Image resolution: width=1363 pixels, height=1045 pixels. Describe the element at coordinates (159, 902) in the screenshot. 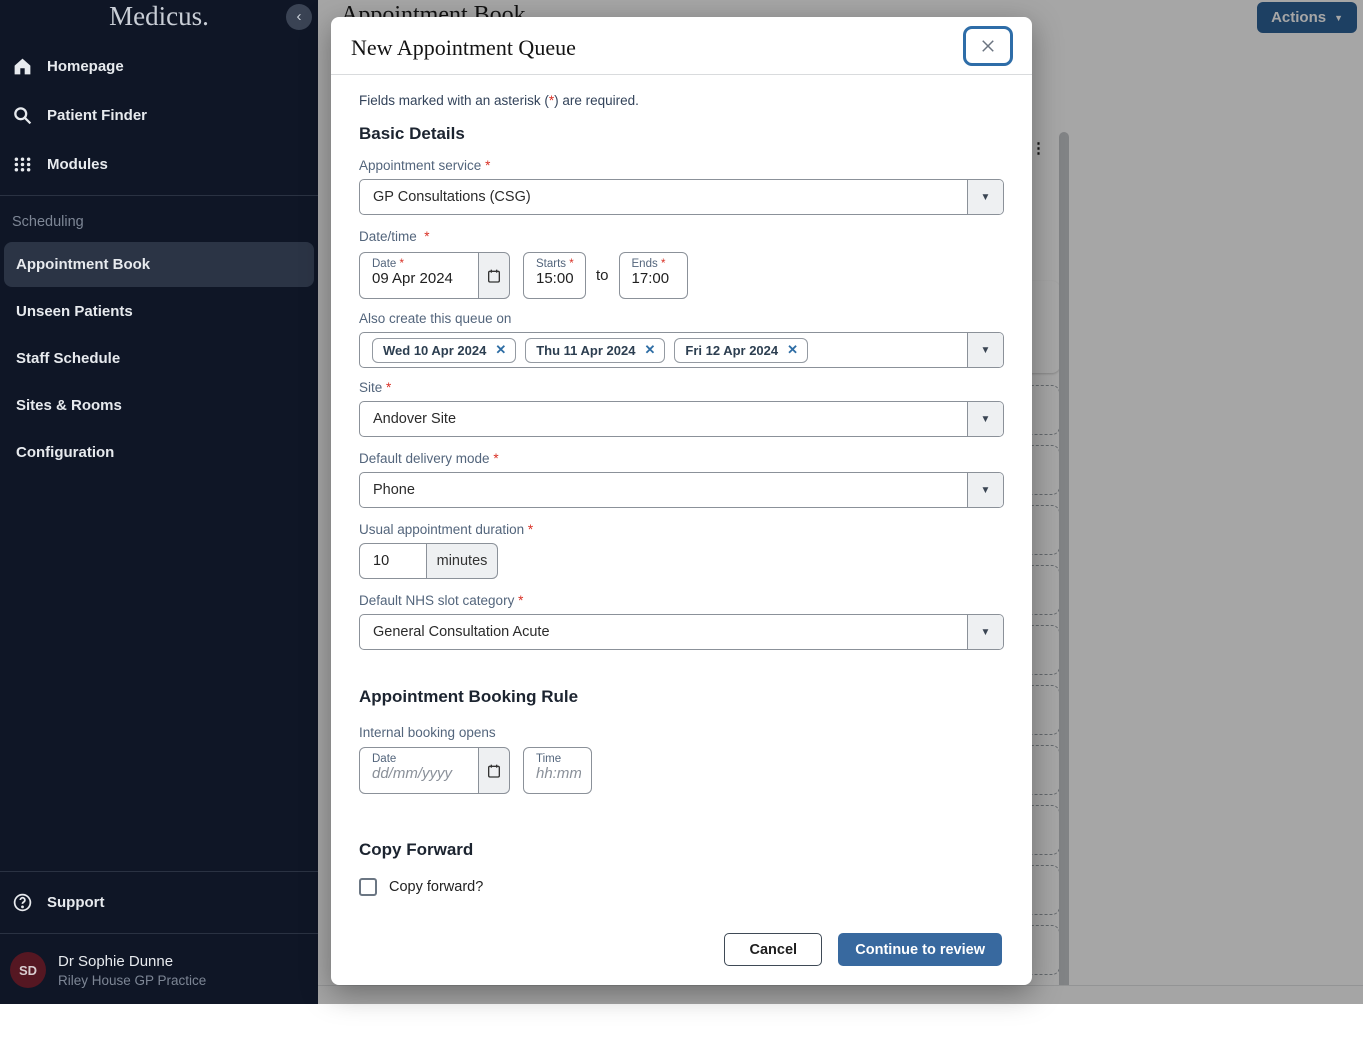

I see `sidebar-item-support: Support` at that location.